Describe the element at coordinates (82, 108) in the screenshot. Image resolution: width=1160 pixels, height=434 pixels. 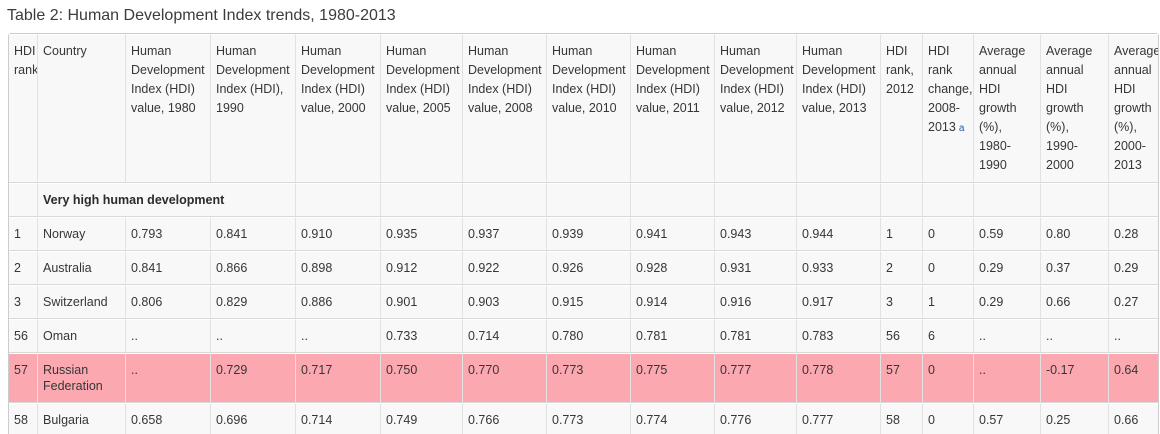
I see `column-header: Country` at that location.